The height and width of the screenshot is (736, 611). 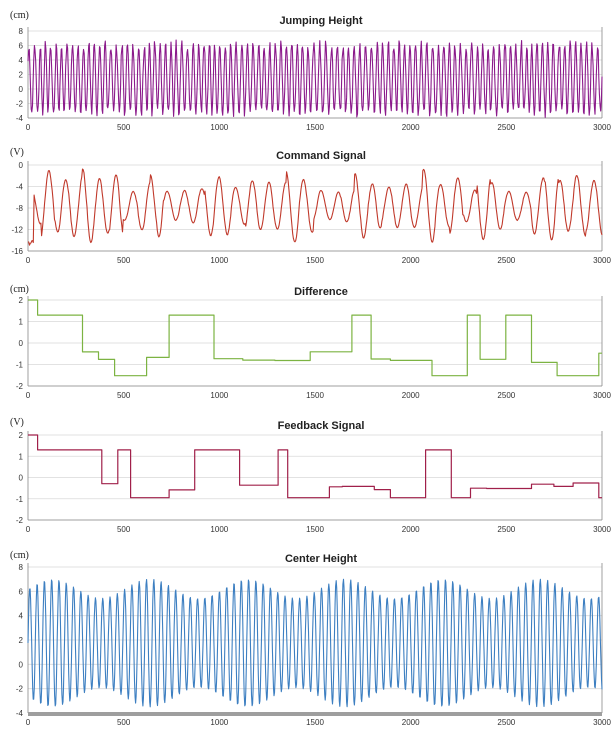 What do you see at coordinates (17, 251) in the screenshot?
I see `y-tick-label: -16` at bounding box center [17, 251].